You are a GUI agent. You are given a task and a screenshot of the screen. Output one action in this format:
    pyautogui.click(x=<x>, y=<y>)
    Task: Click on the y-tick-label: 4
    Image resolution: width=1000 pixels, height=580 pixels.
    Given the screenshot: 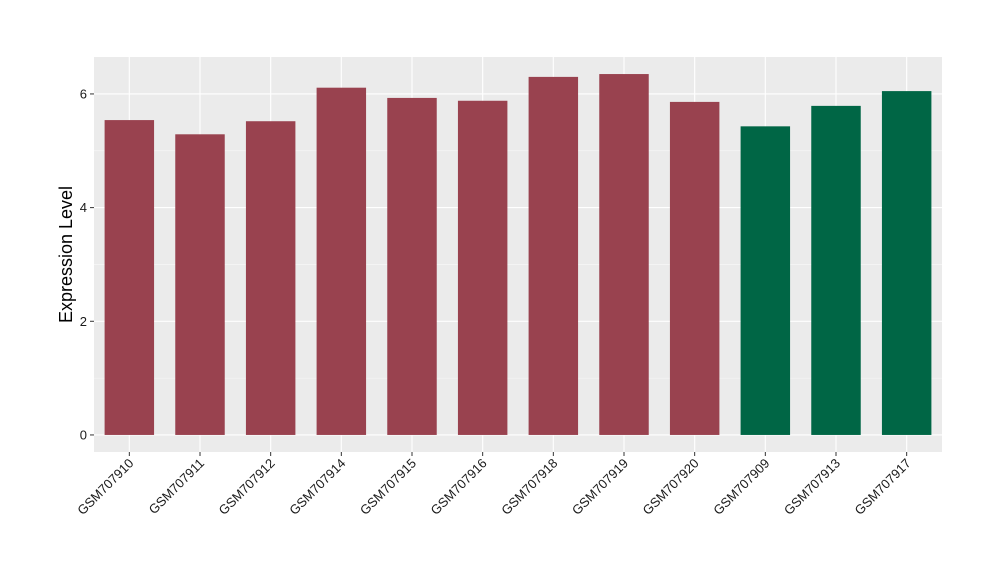 What is the action you would take?
    pyautogui.click(x=83, y=207)
    